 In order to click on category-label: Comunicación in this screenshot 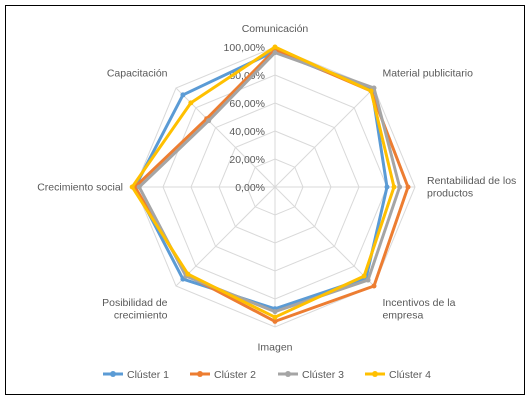, I will do `click(275, 29)`.